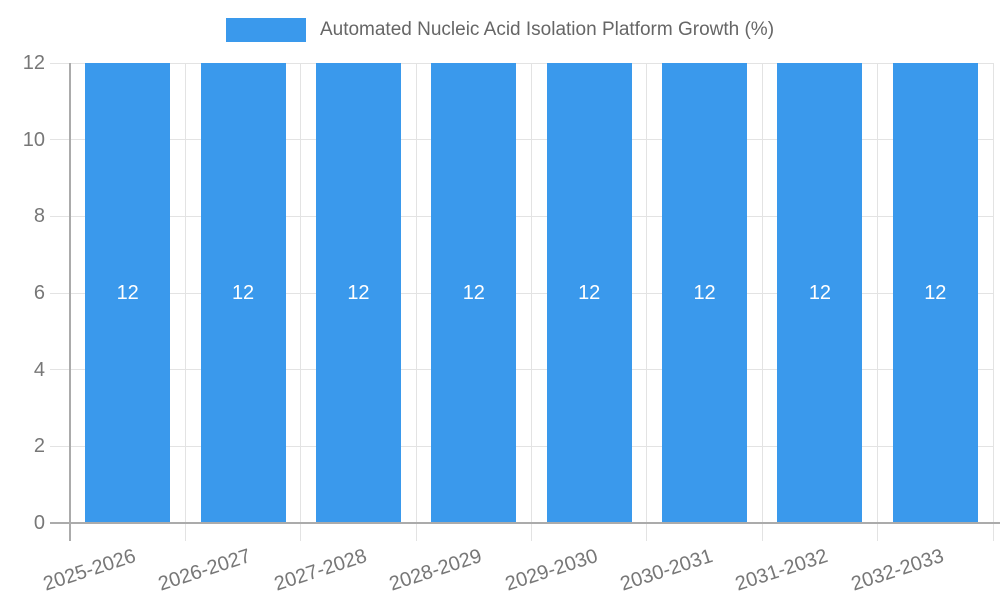  Describe the element at coordinates (33, 63) in the screenshot. I see `y-tick-label: 12` at that location.